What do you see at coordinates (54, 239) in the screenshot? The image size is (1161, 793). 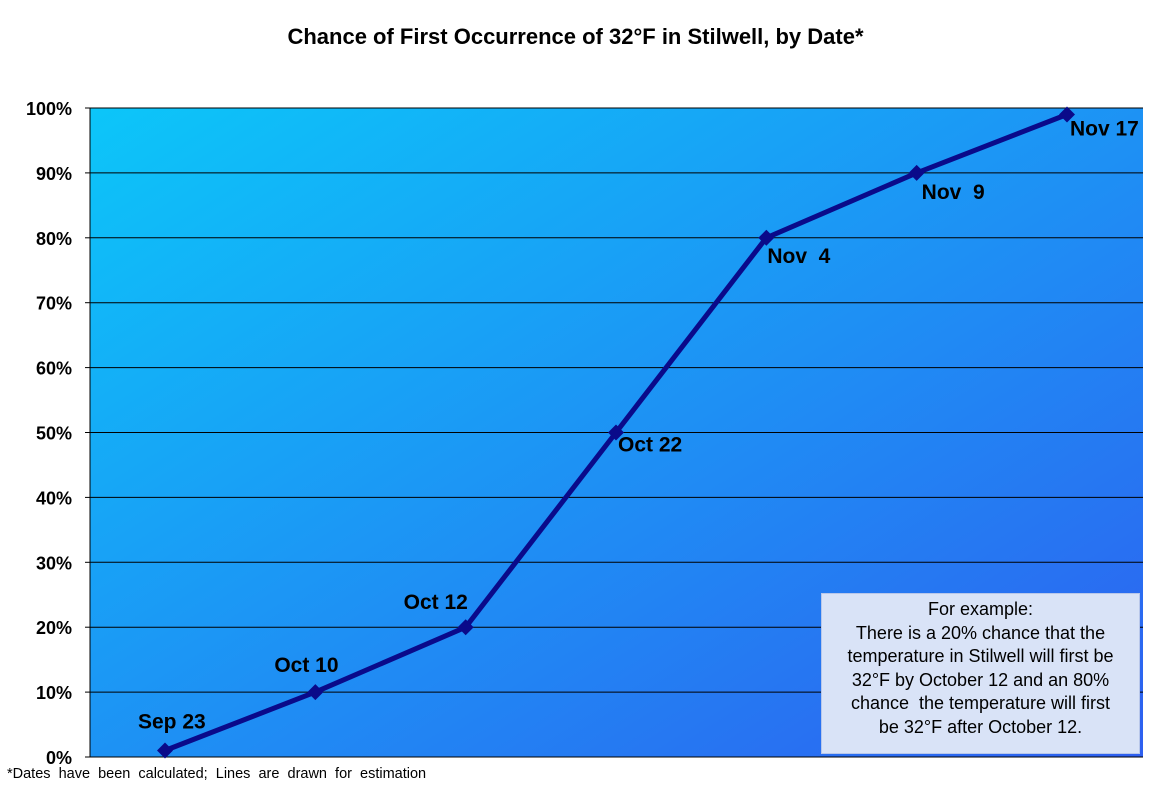 I see `y-tick-label: 80%` at bounding box center [54, 239].